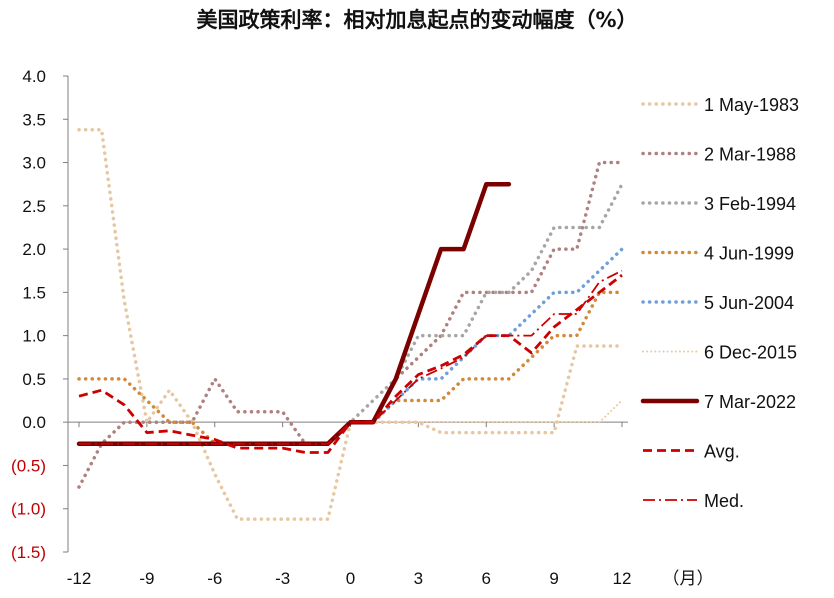 This screenshot has width=834, height=598. Describe the element at coordinates (28, 552) in the screenshot. I see `y-tick-label: (1.5)` at that location.